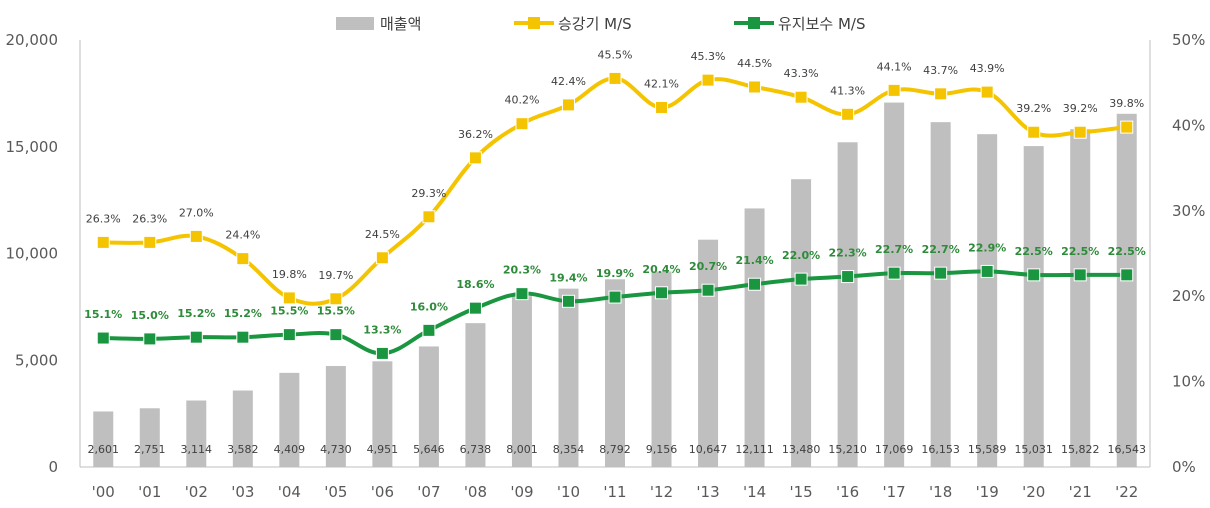  What do you see at coordinates (335, 275) in the screenshot?
I see `elevator-ms-label: 19.7%` at bounding box center [335, 275].